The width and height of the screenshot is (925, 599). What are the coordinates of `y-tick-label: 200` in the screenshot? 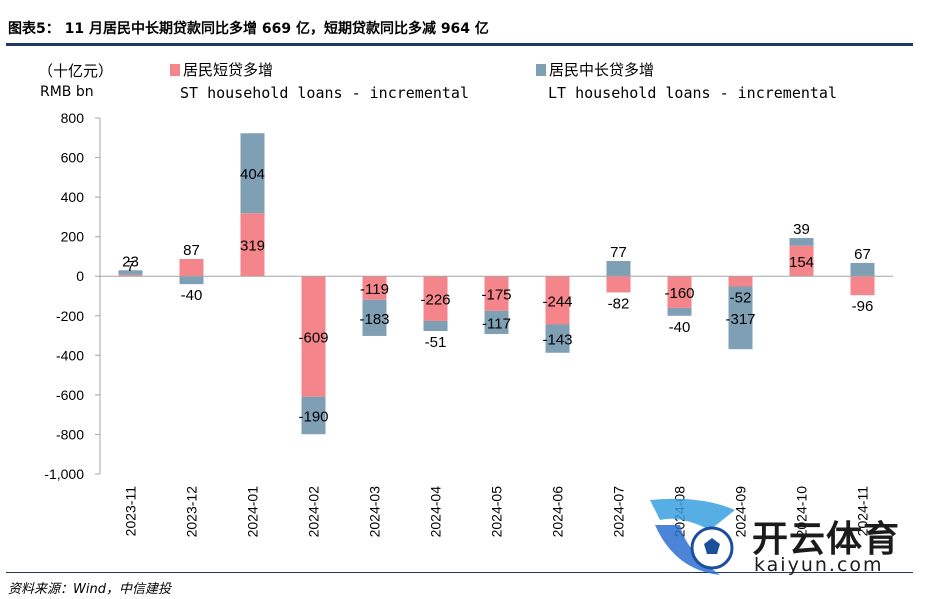 It's located at (73, 237).